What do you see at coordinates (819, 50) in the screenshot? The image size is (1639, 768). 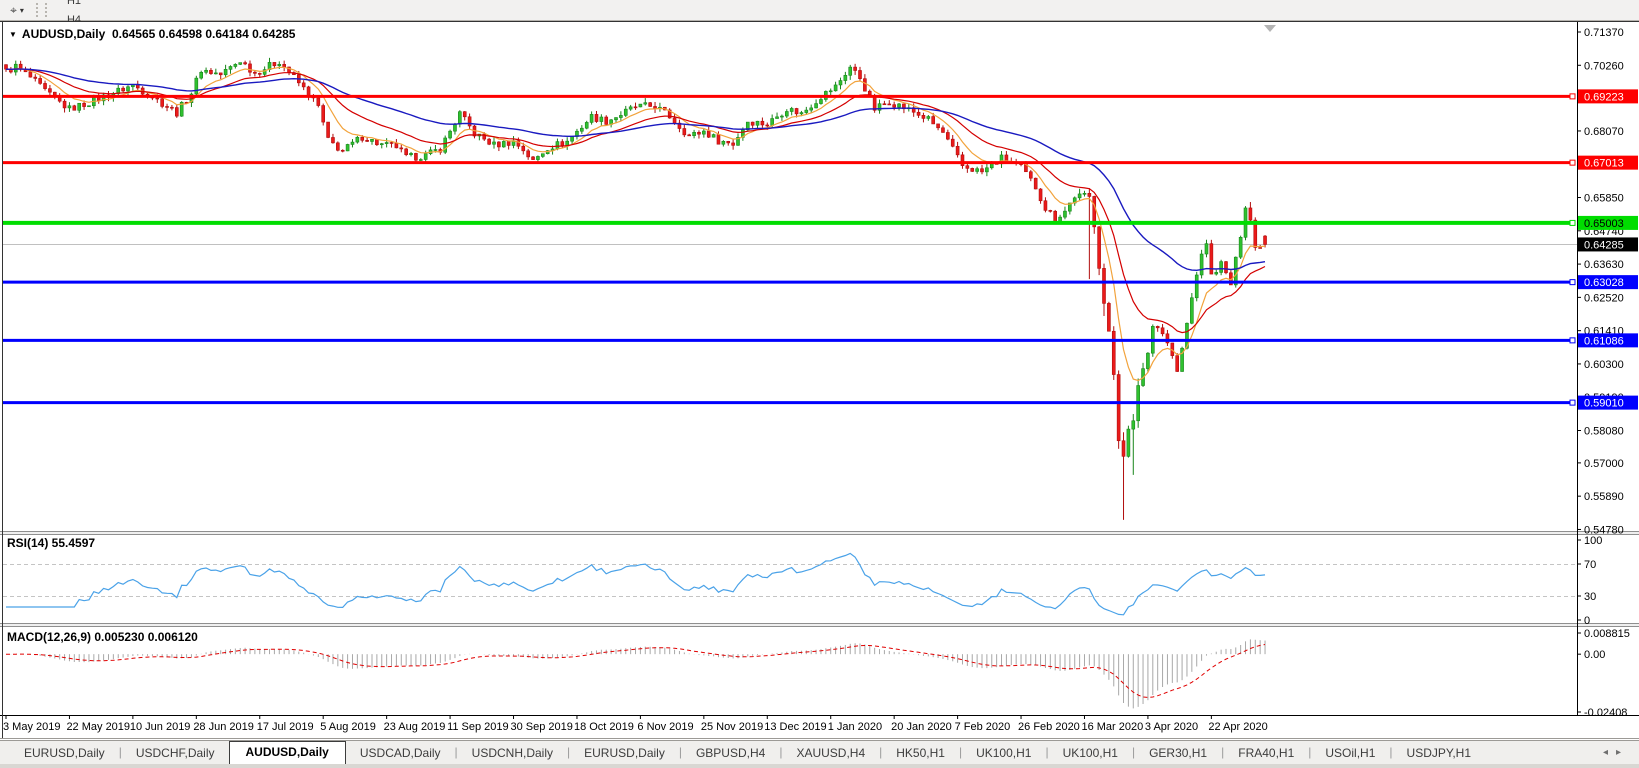 I see `top-toolbar: ⌖ ▾ M1M5M15M30H1H4D1W1MN` at bounding box center [819, 50].